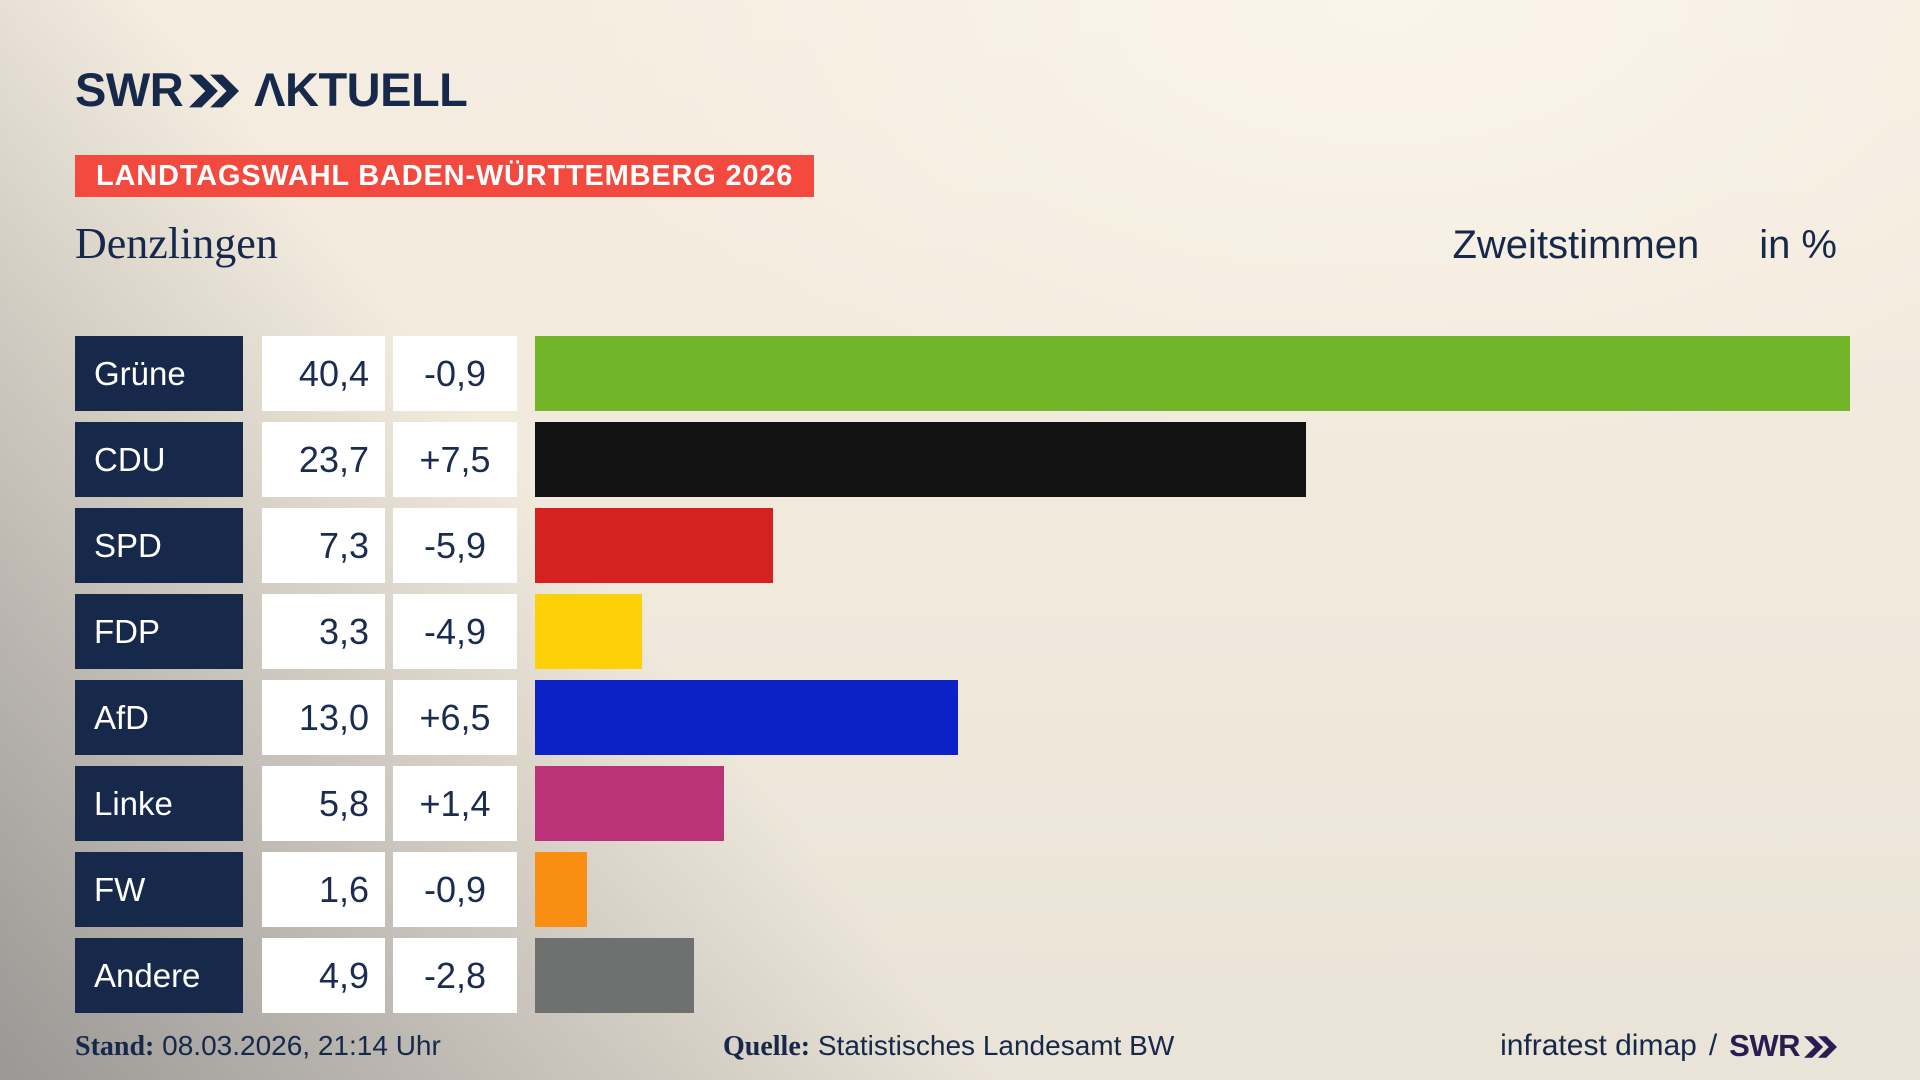 Image resolution: width=1920 pixels, height=1080 pixels. I want to click on result-row-fw: FW 1,6 -0,9, so click(962, 889).